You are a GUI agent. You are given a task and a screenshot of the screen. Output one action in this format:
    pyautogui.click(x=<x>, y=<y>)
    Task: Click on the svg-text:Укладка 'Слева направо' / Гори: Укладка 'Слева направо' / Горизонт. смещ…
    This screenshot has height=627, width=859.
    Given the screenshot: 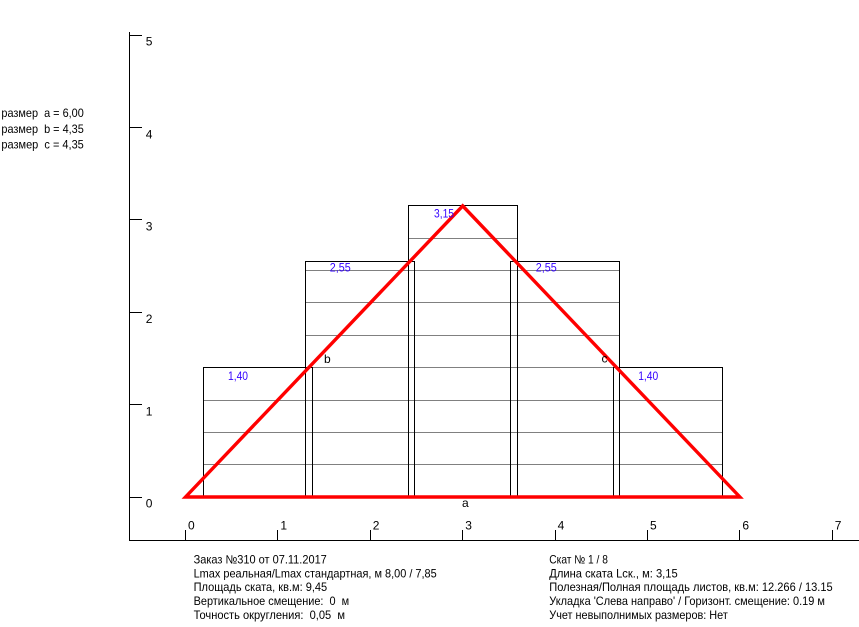 What is the action you would take?
    pyautogui.click(x=687, y=601)
    